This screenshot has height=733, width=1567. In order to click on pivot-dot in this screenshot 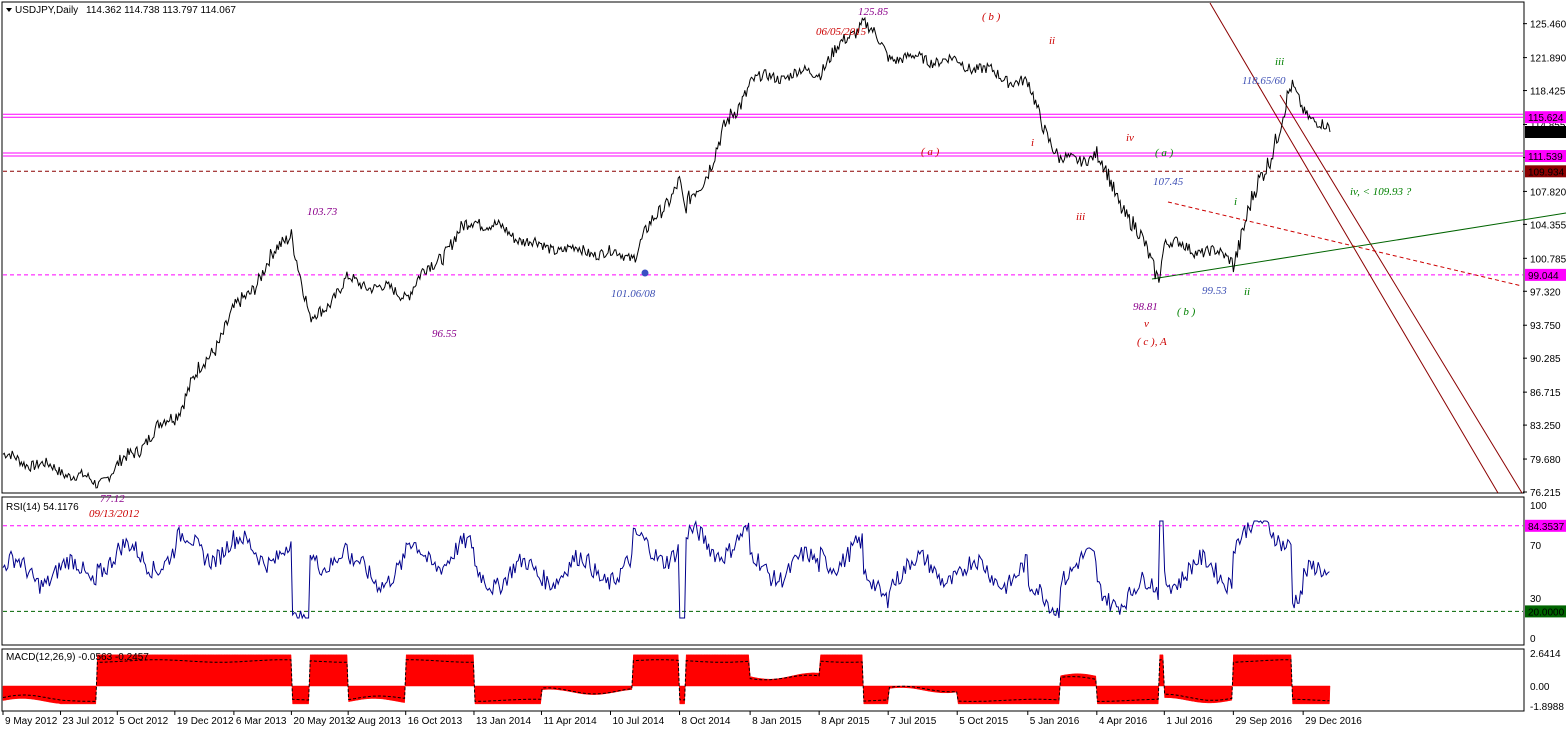, I will do `click(645, 273)`.